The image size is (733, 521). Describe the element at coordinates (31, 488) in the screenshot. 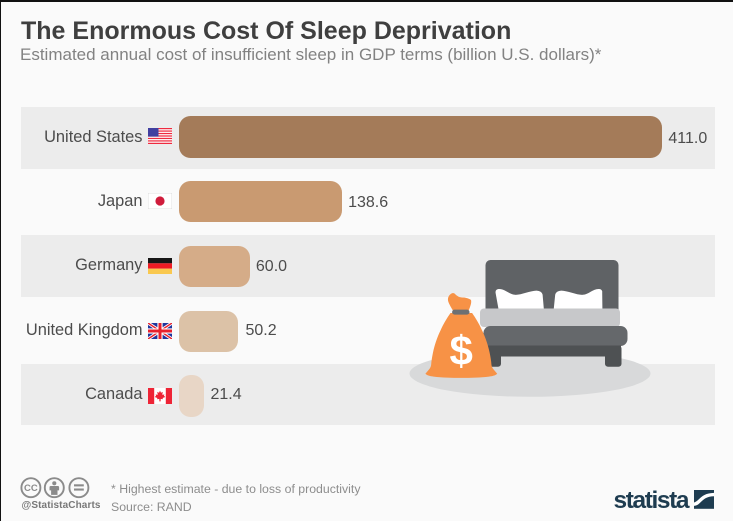

I see `svg-text: CC` at that location.